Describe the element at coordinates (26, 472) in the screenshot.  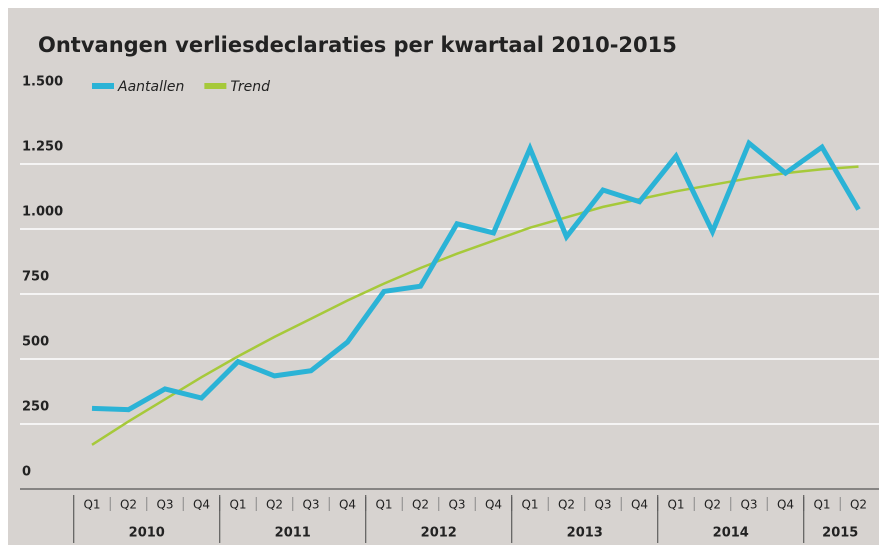
I see `y-tick-label: 0` at that location.